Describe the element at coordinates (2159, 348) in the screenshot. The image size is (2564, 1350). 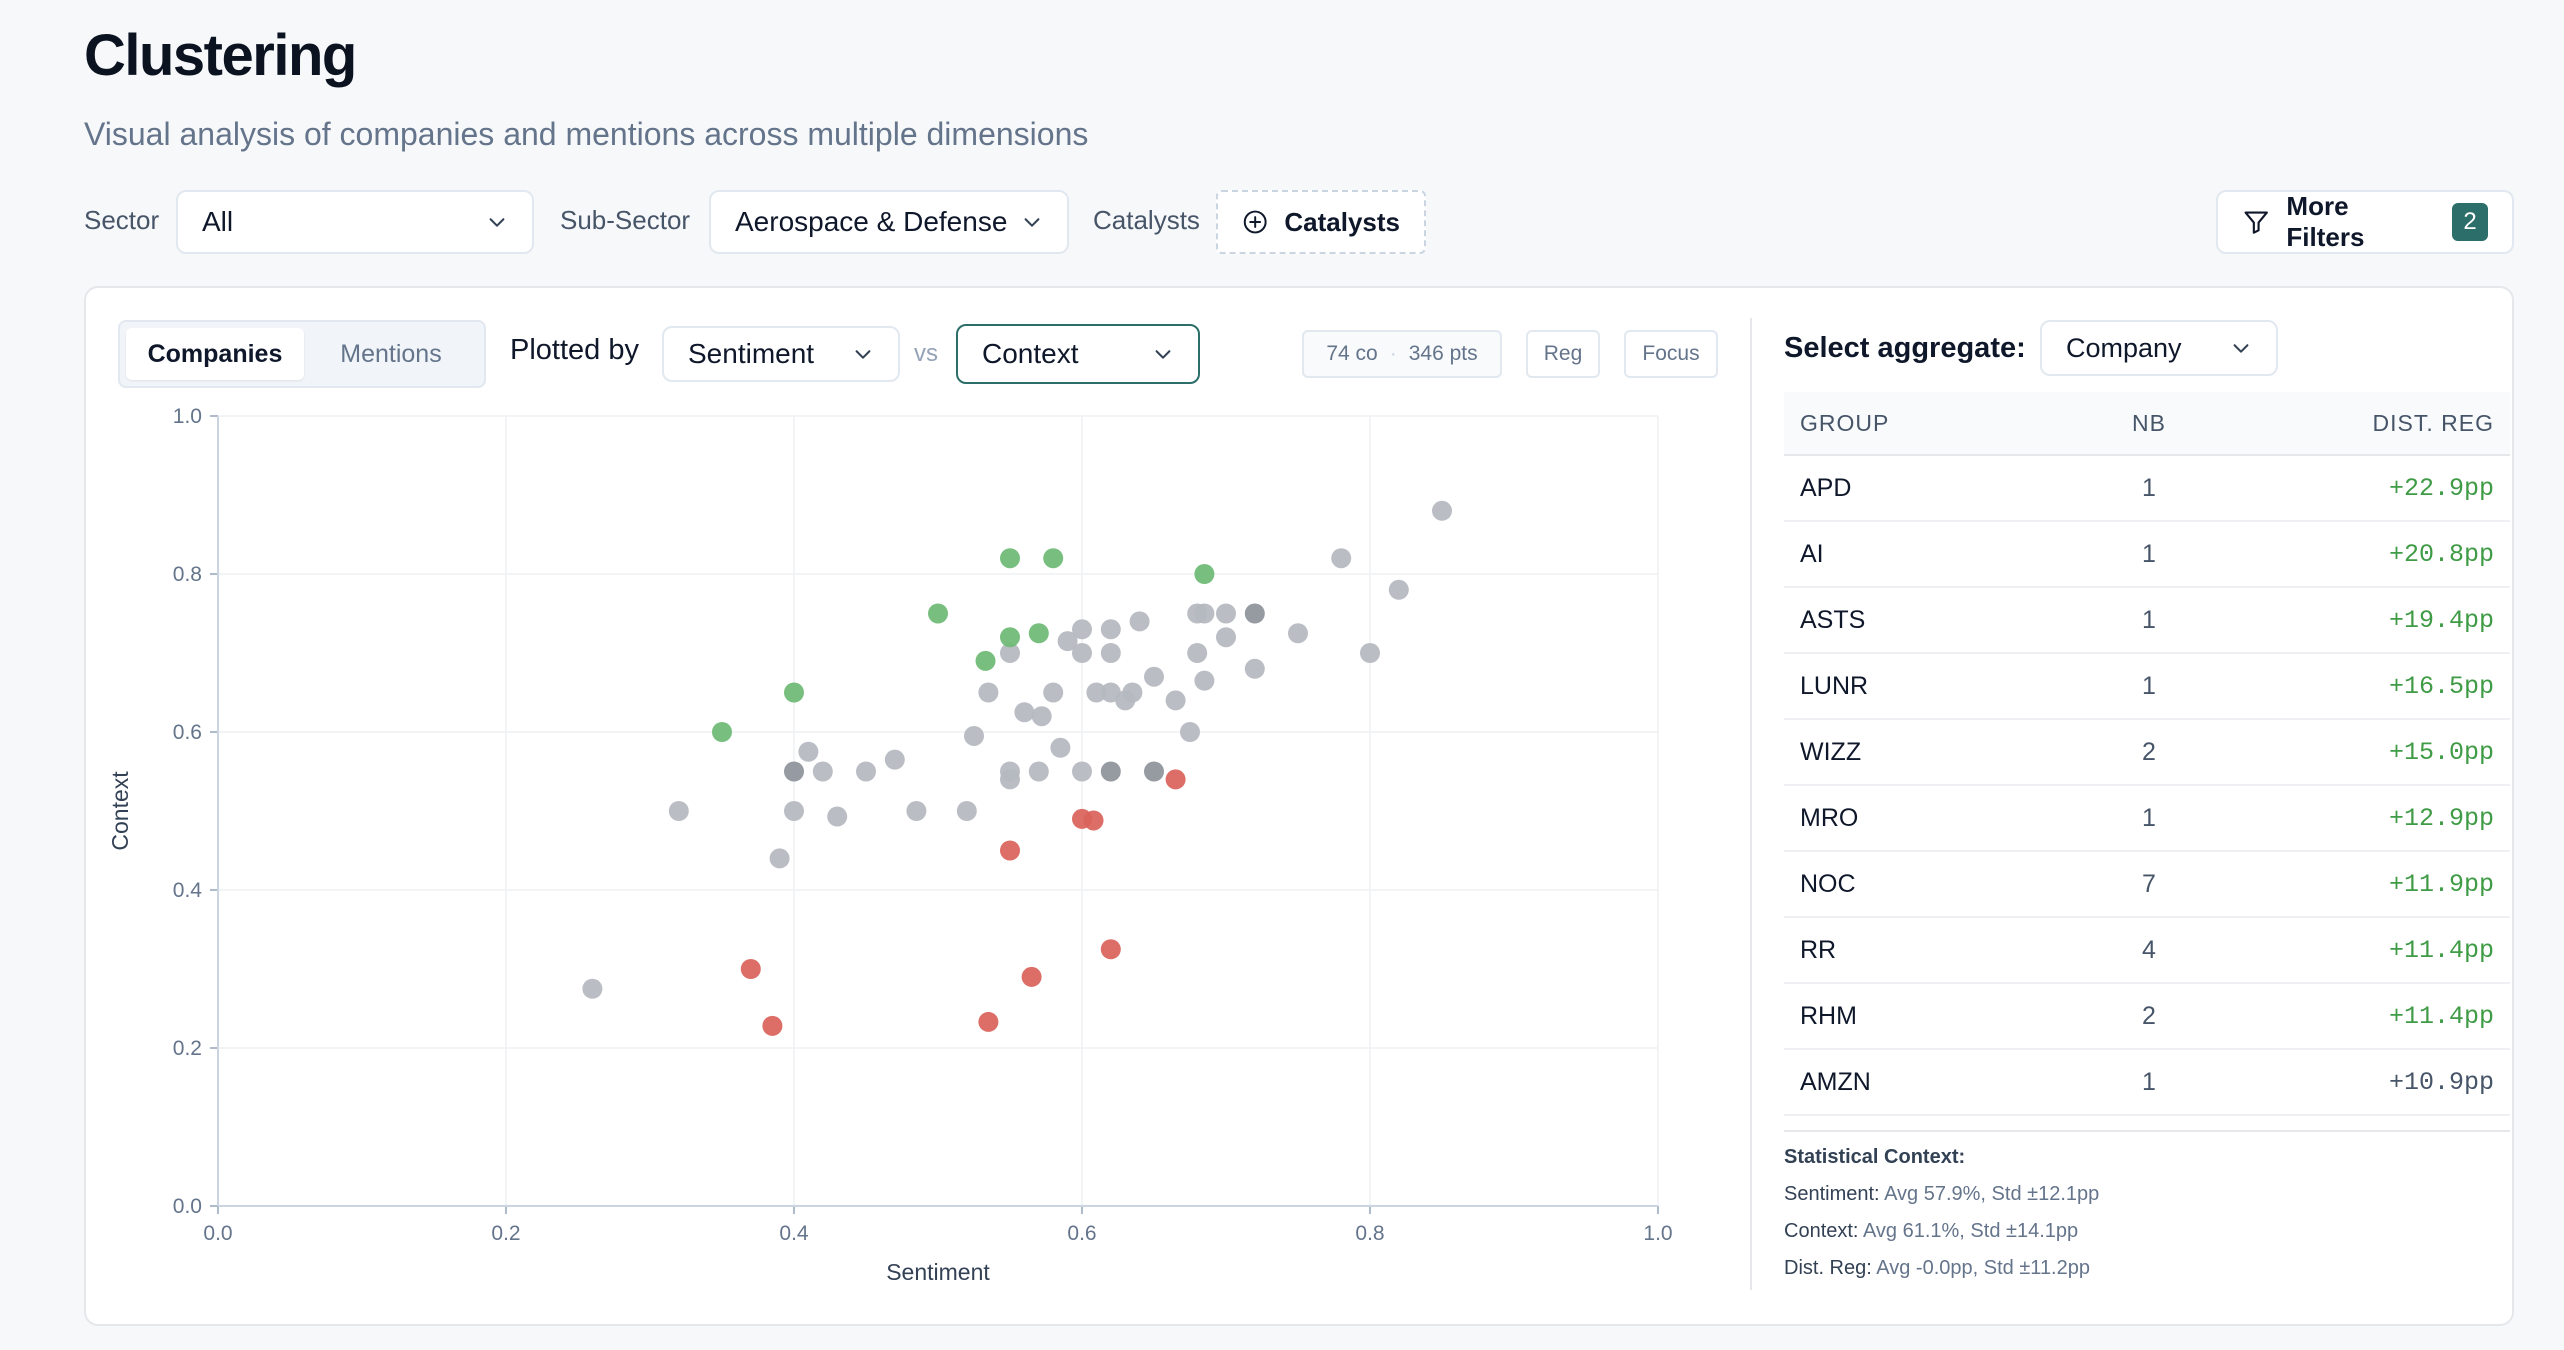
I see `aggregate-select: Company` at that location.